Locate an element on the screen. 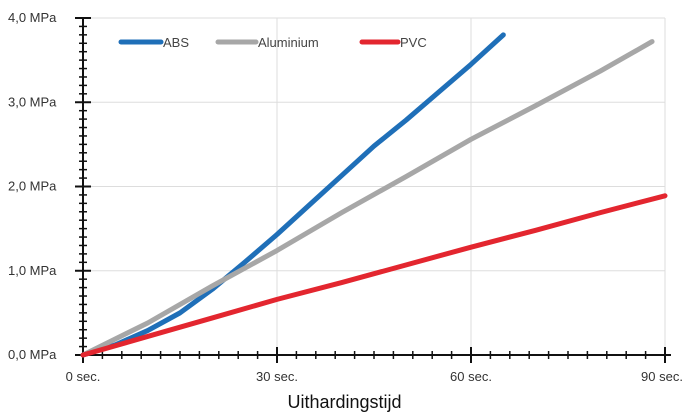 The image size is (689, 416). x-axis-title: Uithardingstijd is located at coordinates (344, 402).